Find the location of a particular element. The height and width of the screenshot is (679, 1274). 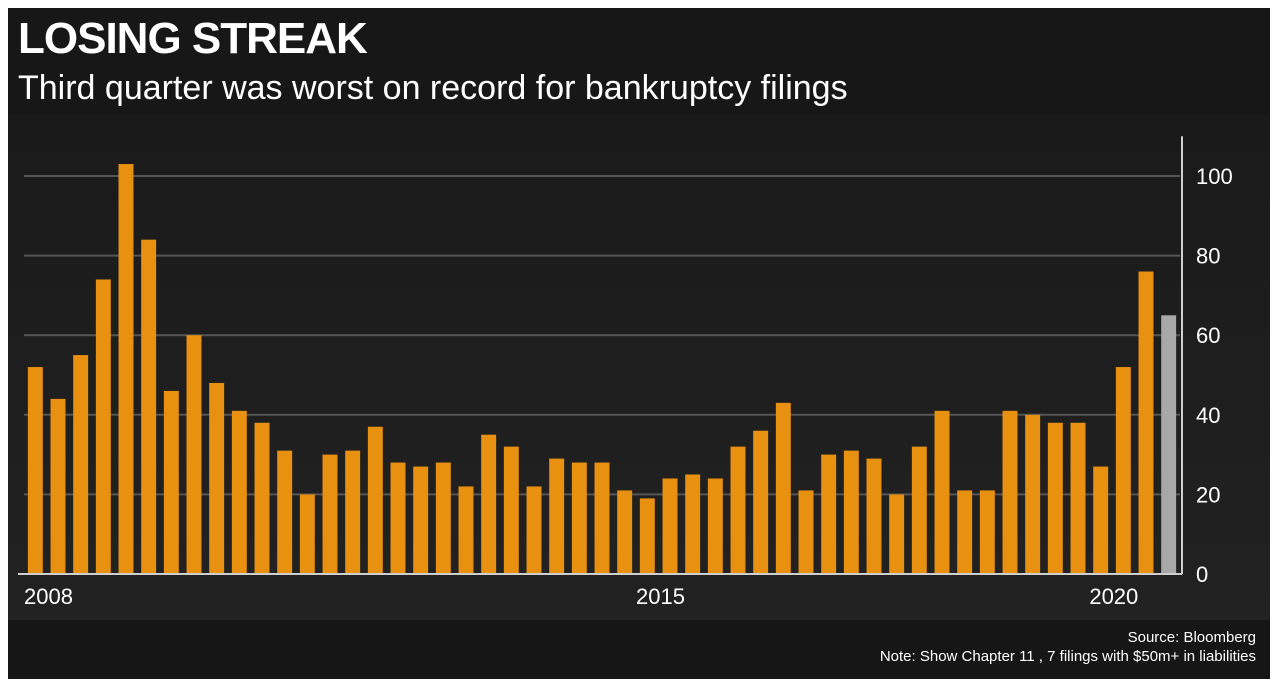

y-tick-label: 20 is located at coordinates (1208, 494).